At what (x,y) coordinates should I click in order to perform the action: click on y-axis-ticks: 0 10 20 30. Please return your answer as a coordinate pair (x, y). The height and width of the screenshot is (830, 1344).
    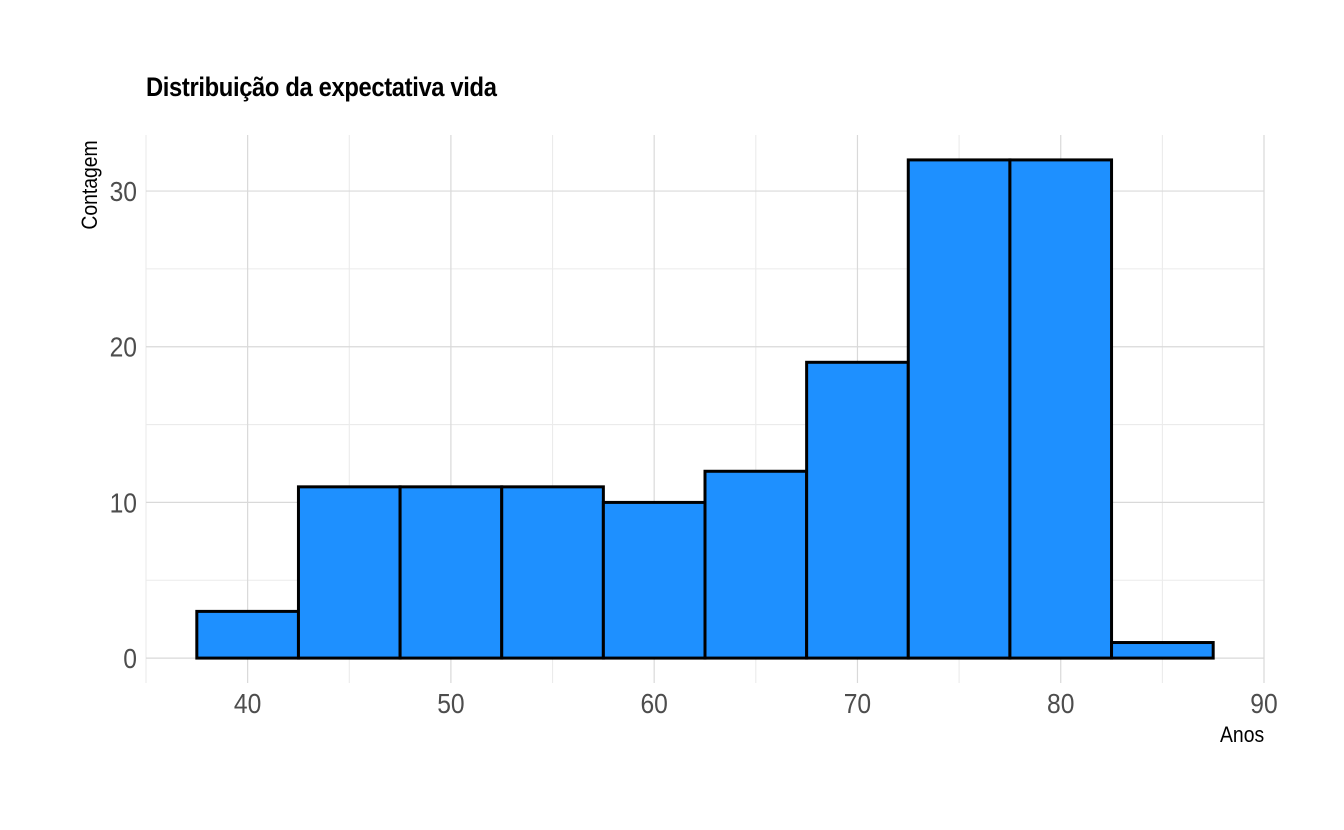
    Looking at the image, I should click on (123, 425).